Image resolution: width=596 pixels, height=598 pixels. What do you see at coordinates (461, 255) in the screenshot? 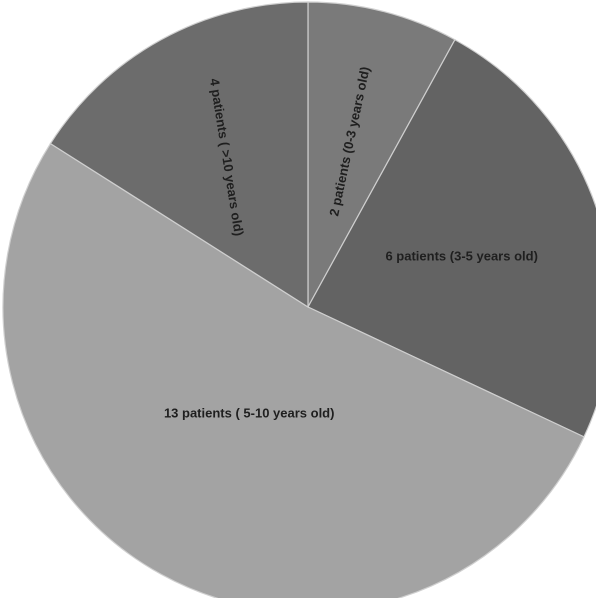
I see `pie-slice-label-2: 6 patients (3-5 years old)` at bounding box center [461, 255].